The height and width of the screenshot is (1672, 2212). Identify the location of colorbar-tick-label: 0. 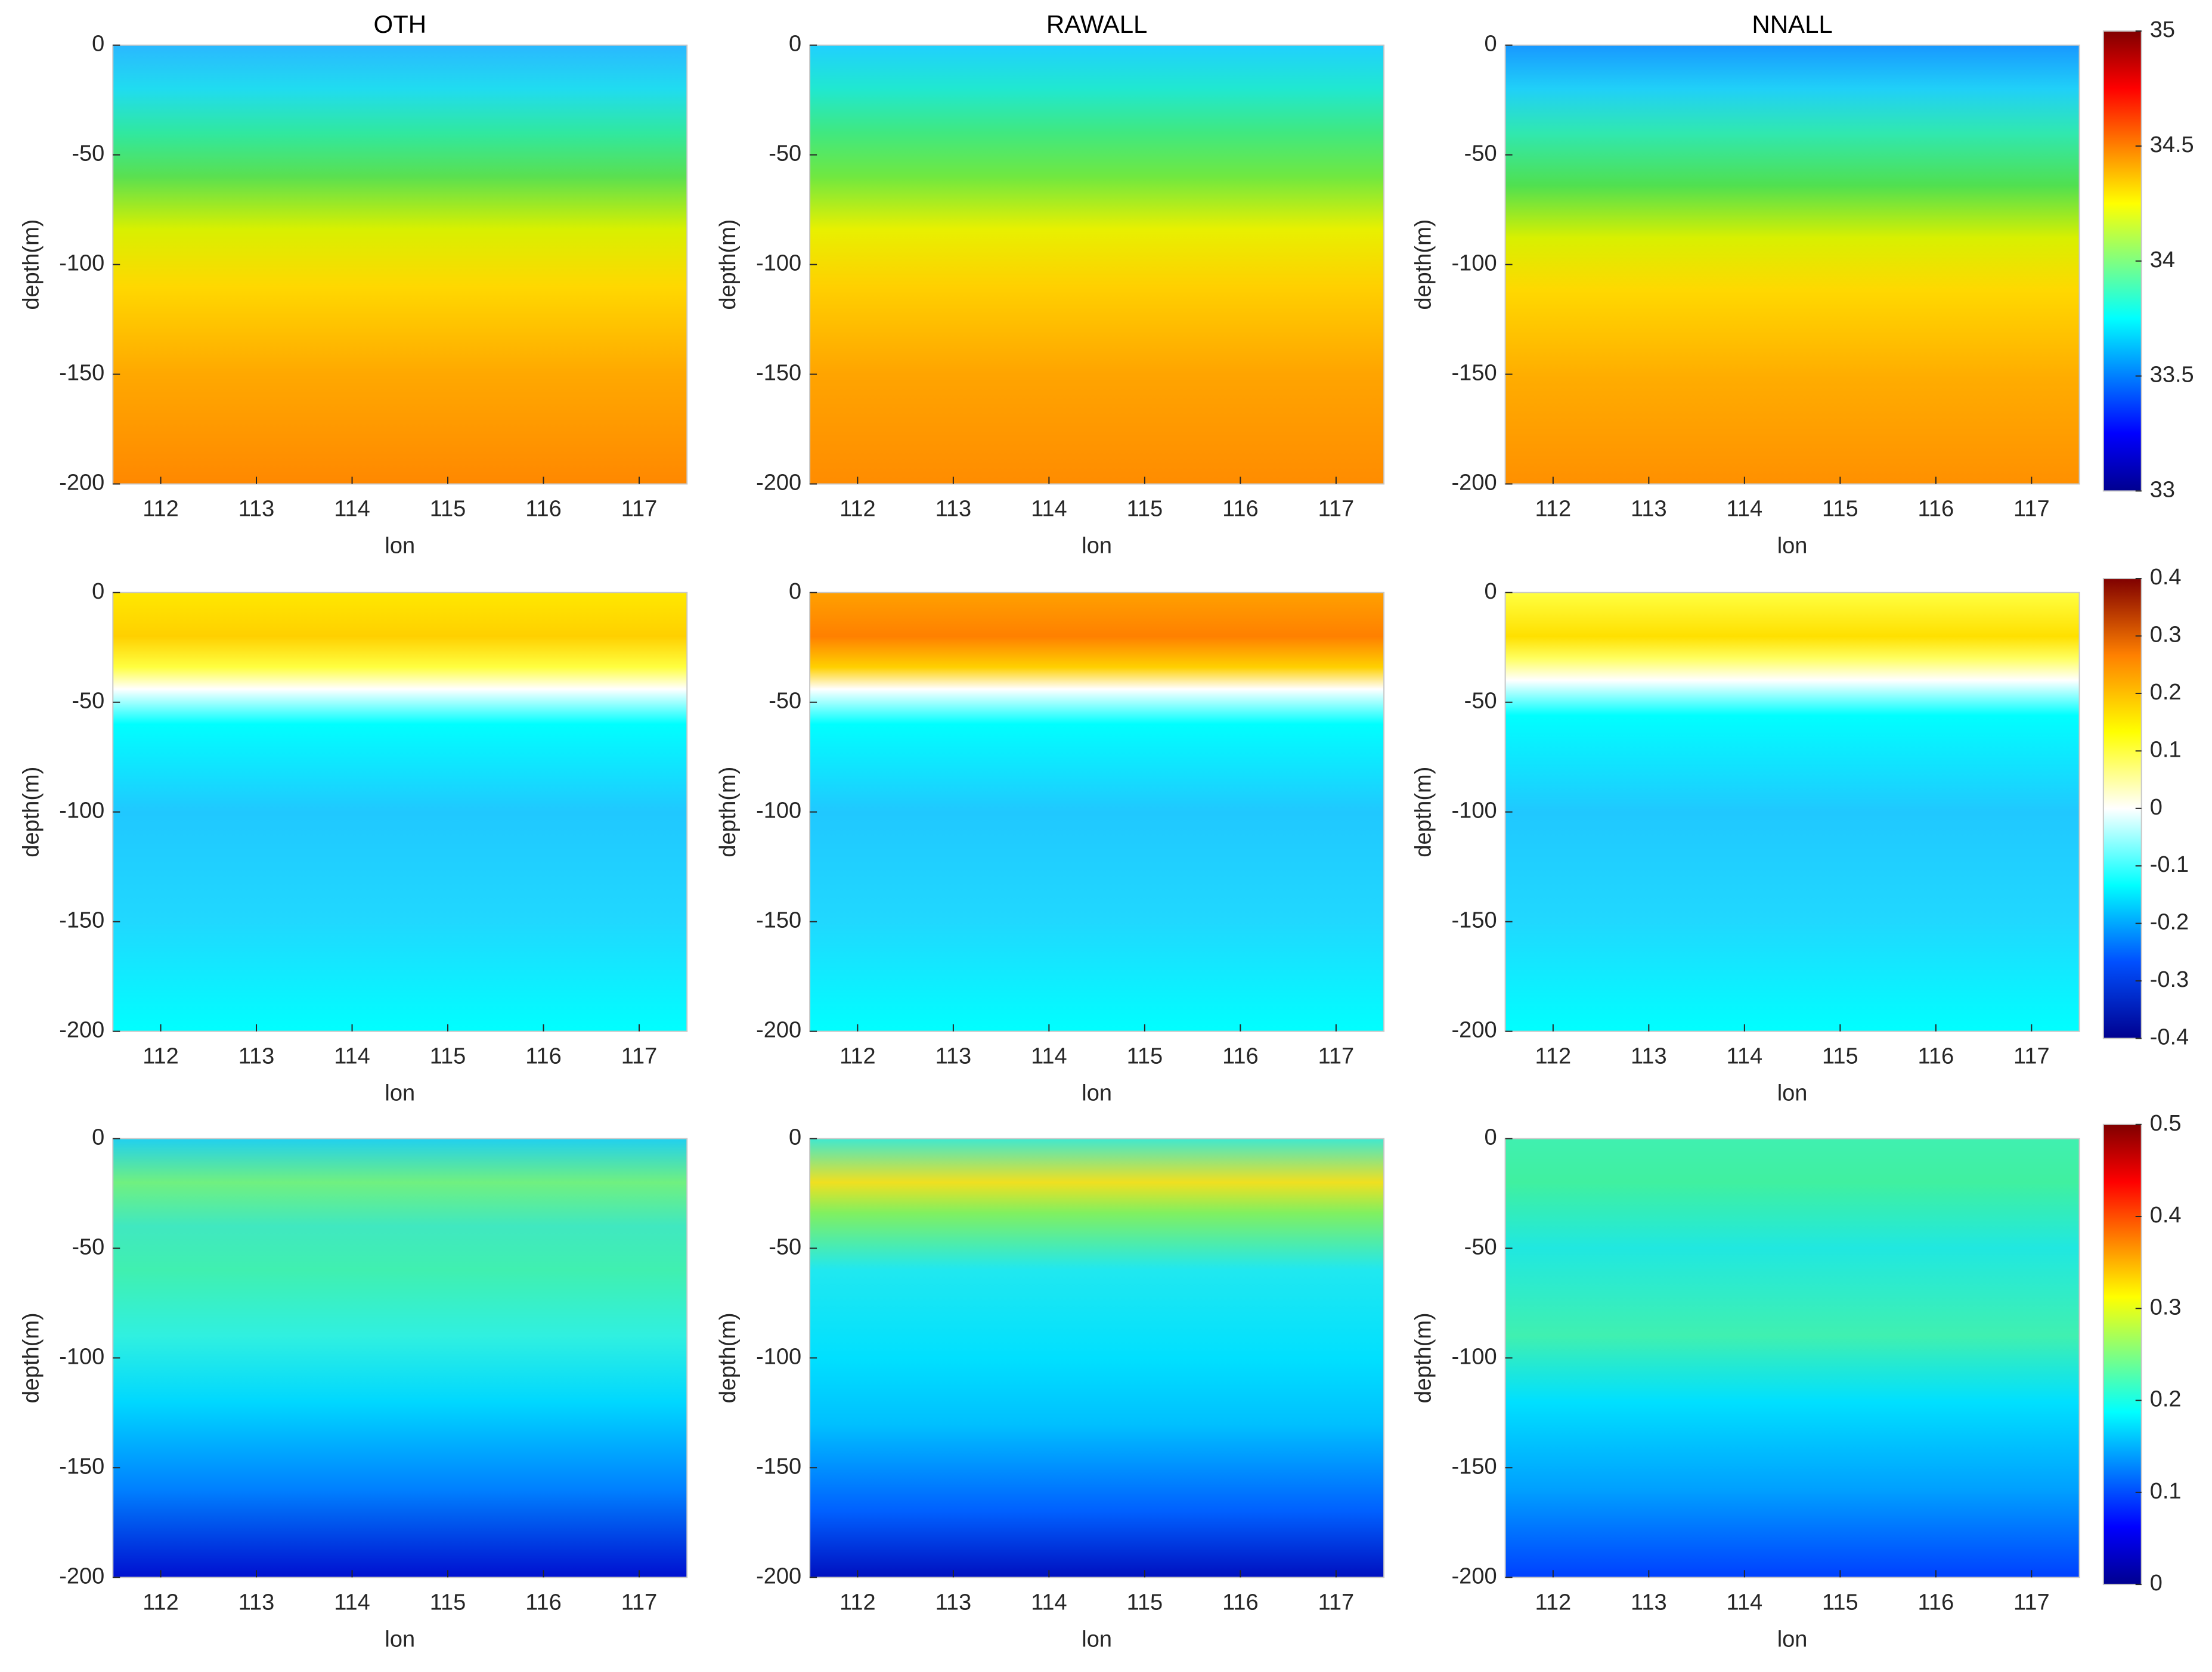
(2156, 807).